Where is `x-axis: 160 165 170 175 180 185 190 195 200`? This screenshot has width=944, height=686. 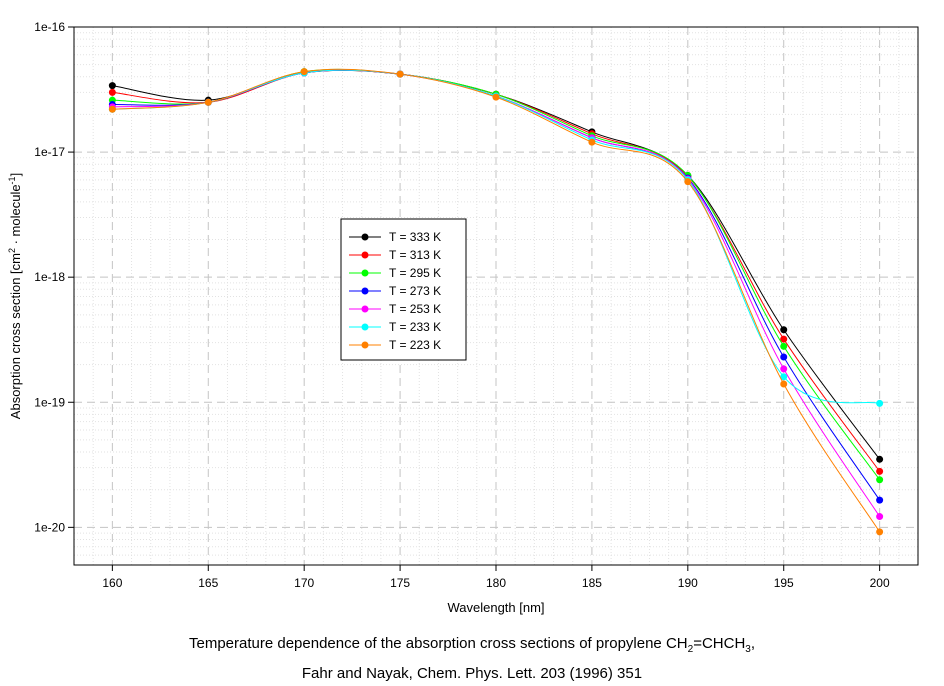
x-axis: 160 165 170 175 180 185 190 195 200 is located at coordinates (496, 577).